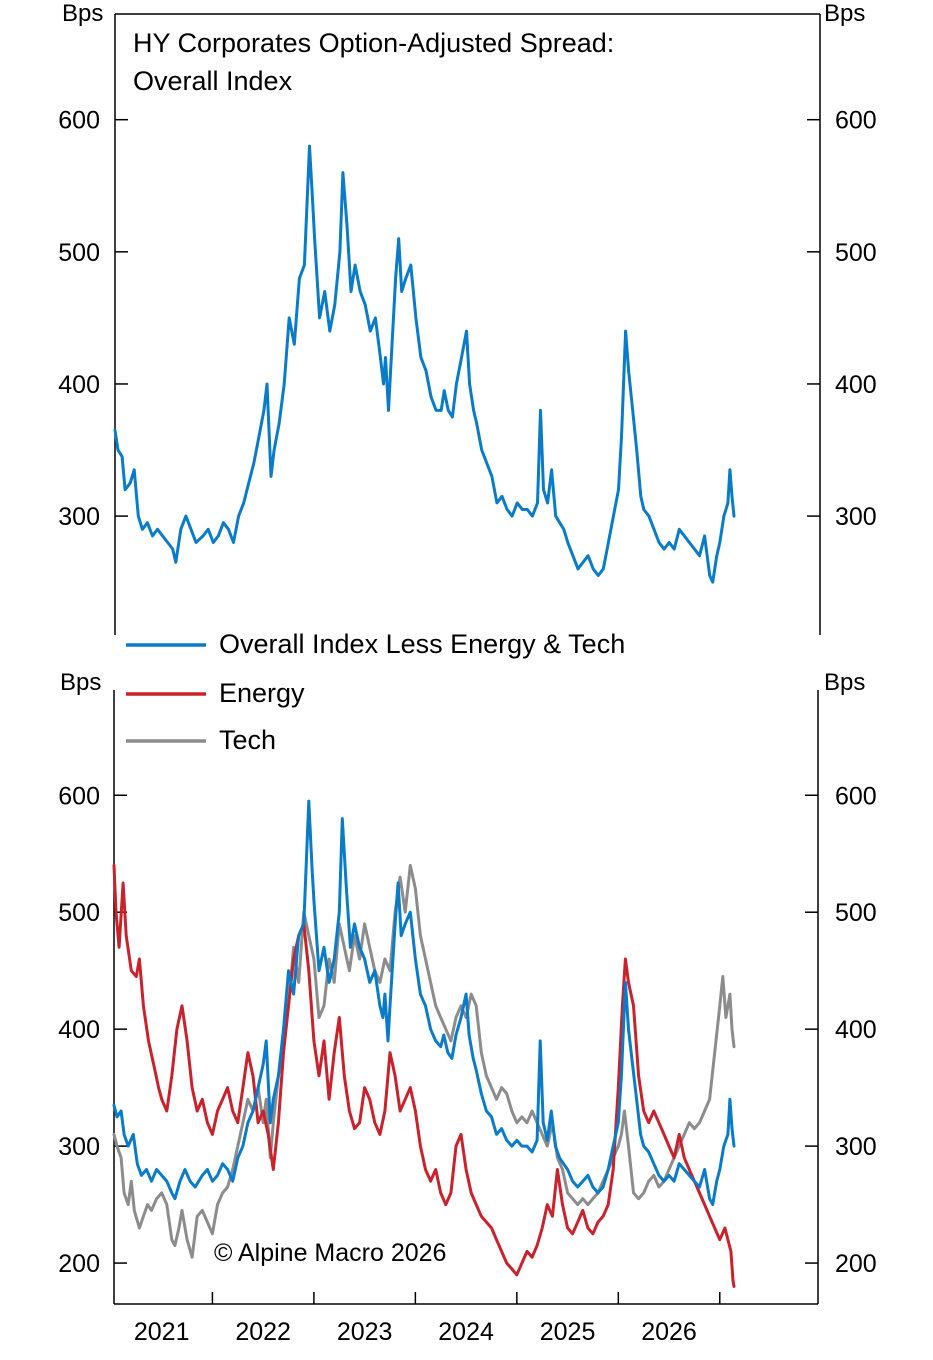 The height and width of the screenshot is (1360, 933). I want to click on x-tick-label-2026: 2026, so click(669, 1332).